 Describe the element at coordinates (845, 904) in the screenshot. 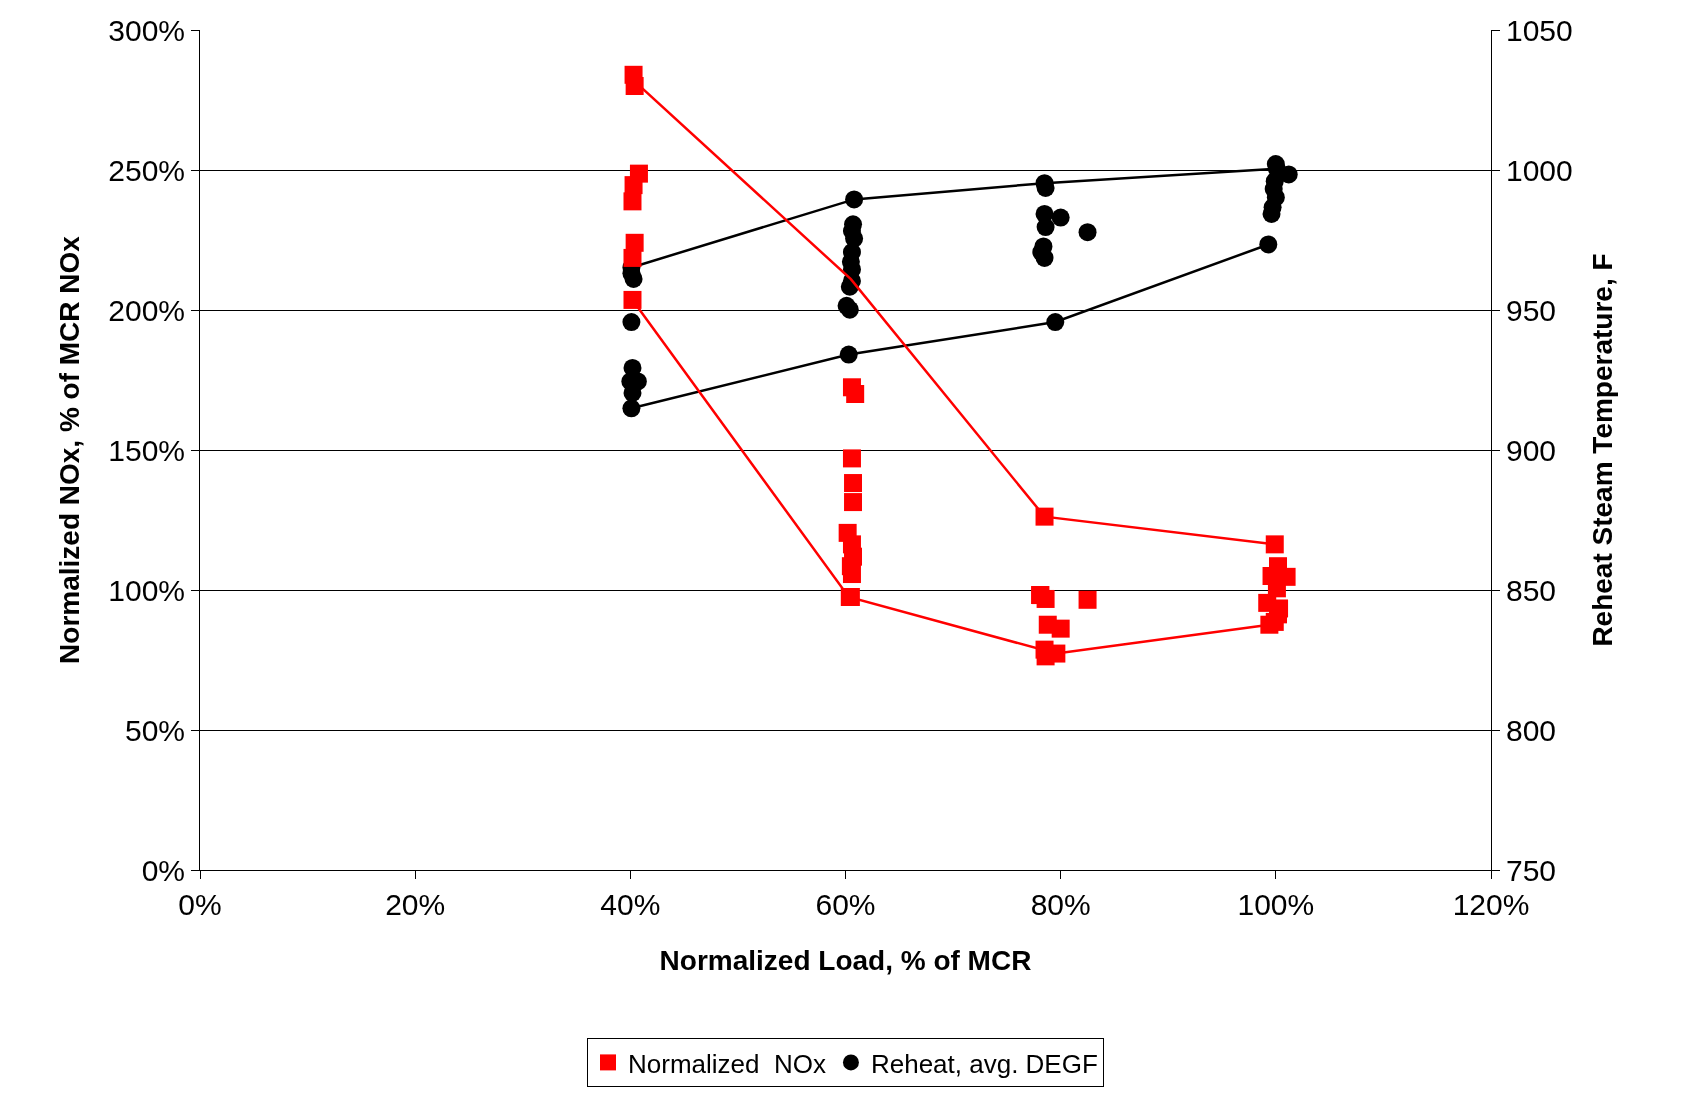

I see `x-tick-label: 60%` at that location.